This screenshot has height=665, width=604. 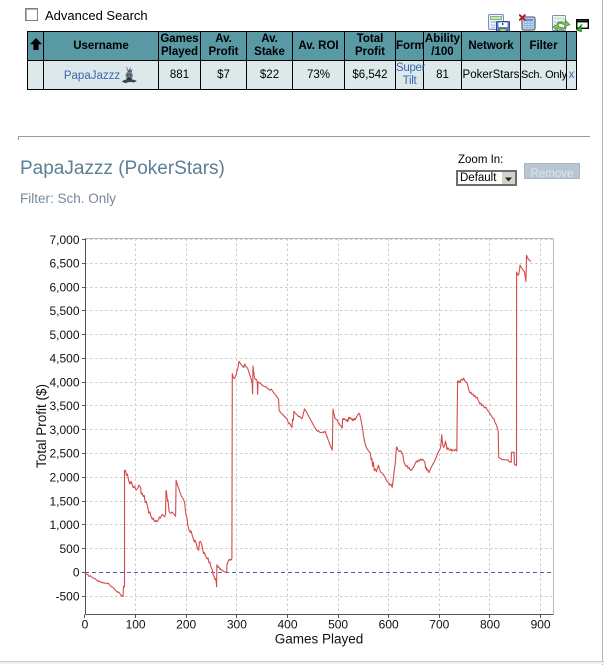 I want to click on svg-text: 1,000, so click(x=64, y=525).